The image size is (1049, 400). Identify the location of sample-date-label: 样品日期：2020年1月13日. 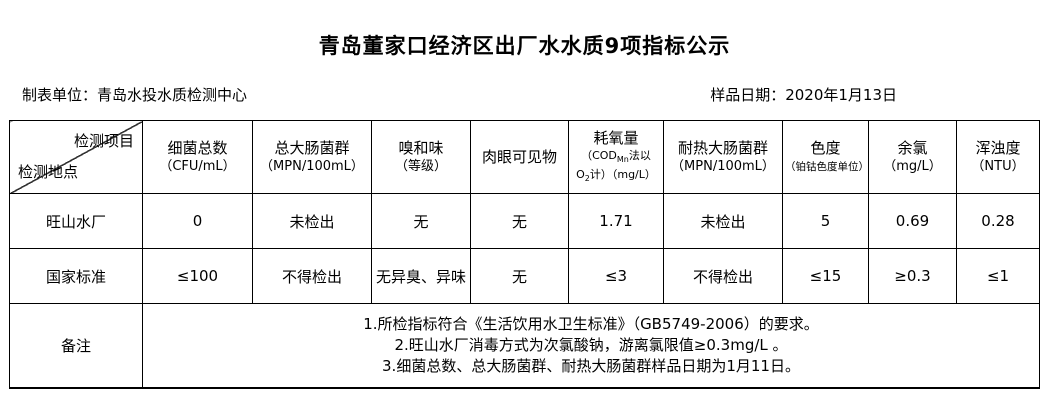
(803, 95).